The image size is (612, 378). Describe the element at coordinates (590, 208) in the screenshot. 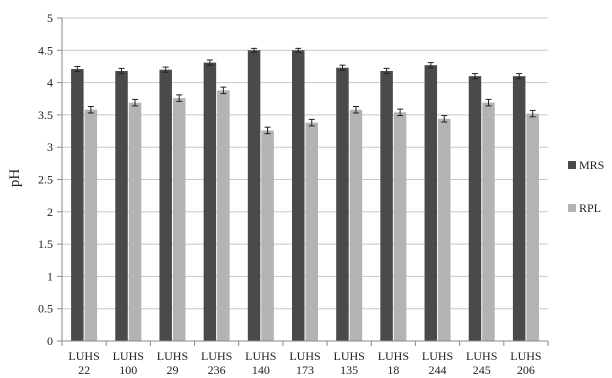

I see `legend-label-rpl: RPL` at that location.